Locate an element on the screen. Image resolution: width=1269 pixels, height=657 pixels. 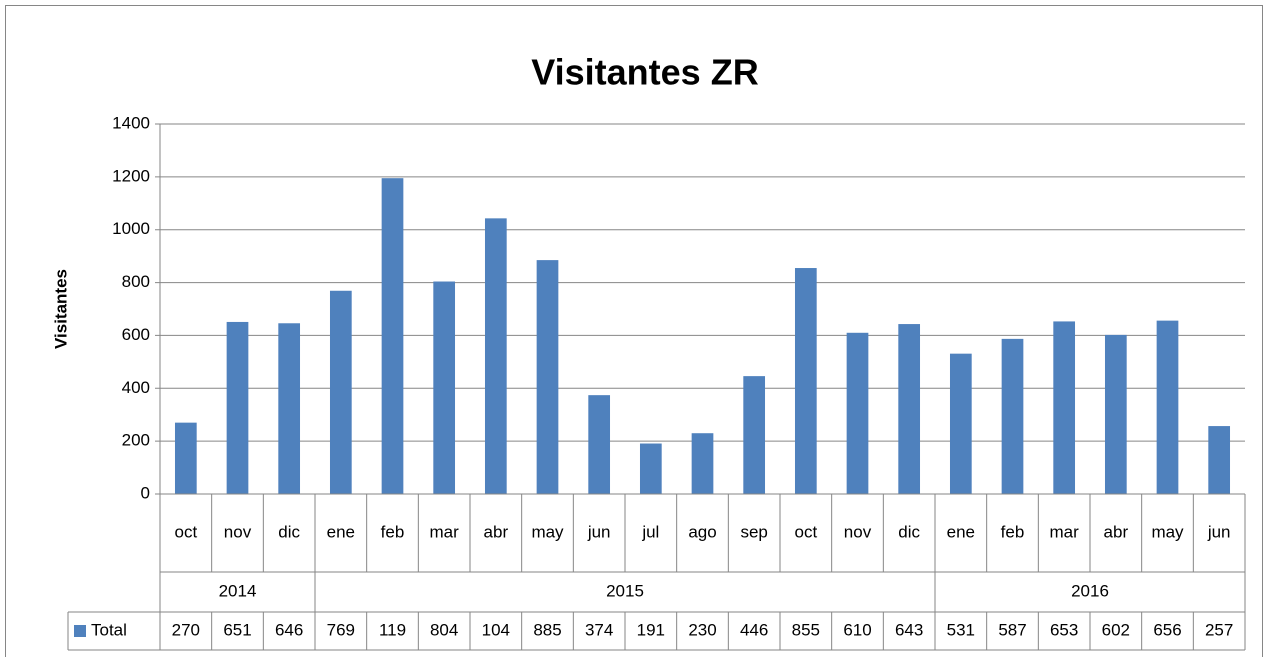
group-label: 2016 is located at coordinates (1090, 590).